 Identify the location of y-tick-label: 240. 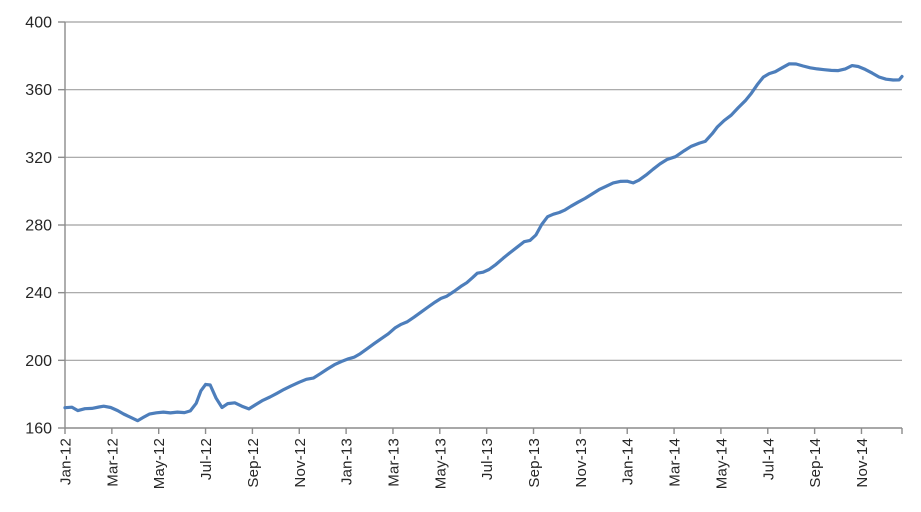
(38, 293).